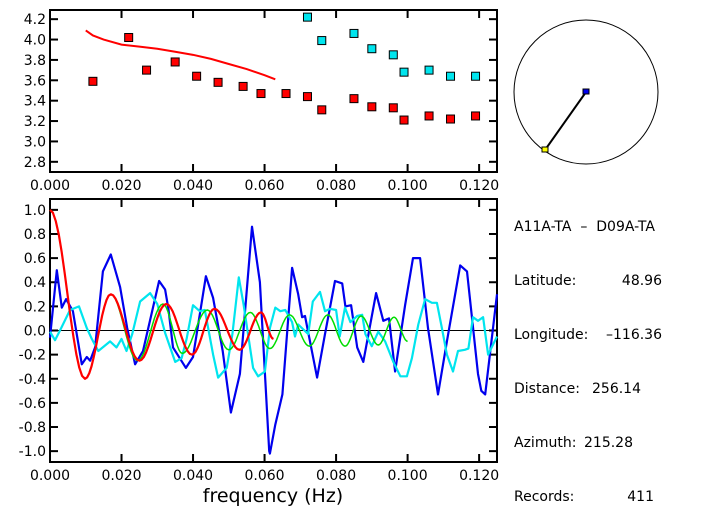  I want to click on y-tick-label: 3.8, so click(35, 61).